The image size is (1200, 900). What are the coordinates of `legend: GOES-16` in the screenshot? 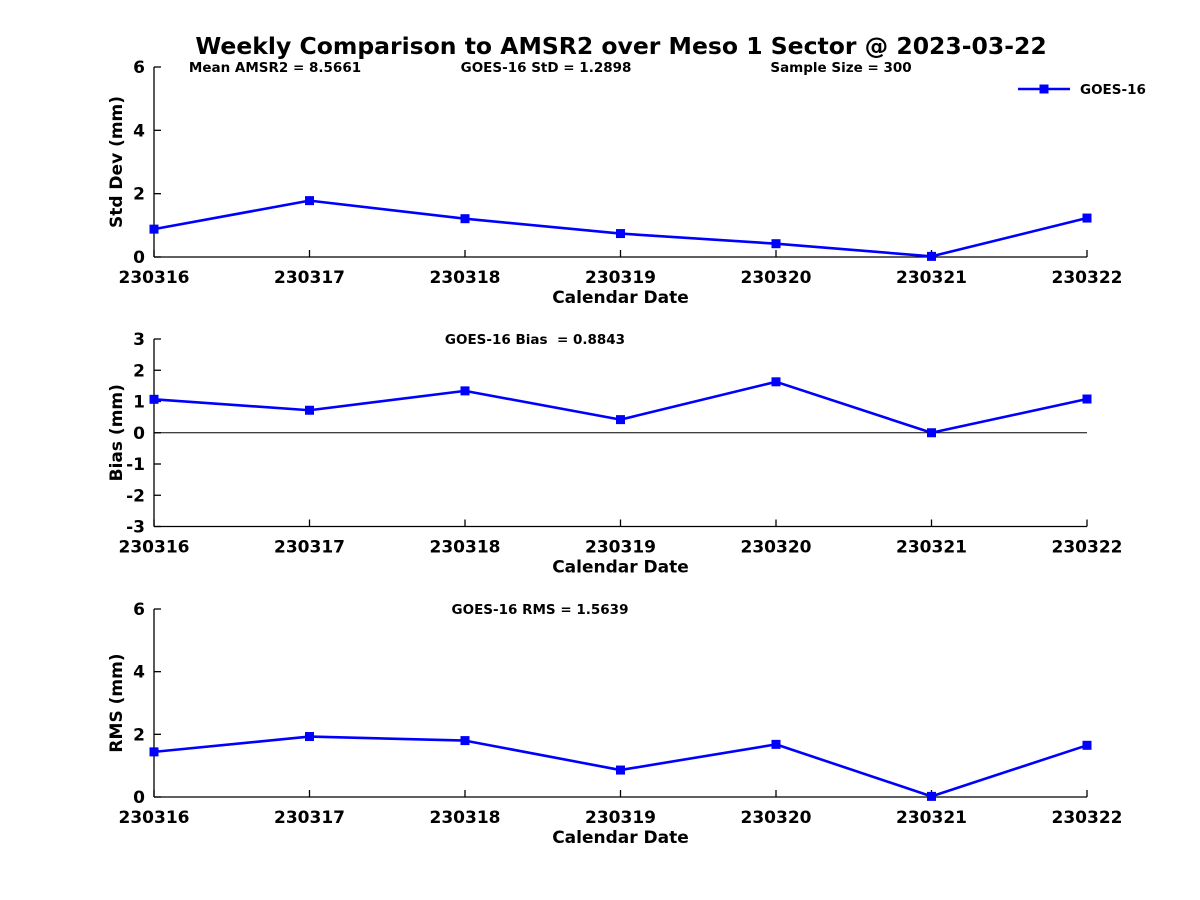 It's located at (1082, 90).